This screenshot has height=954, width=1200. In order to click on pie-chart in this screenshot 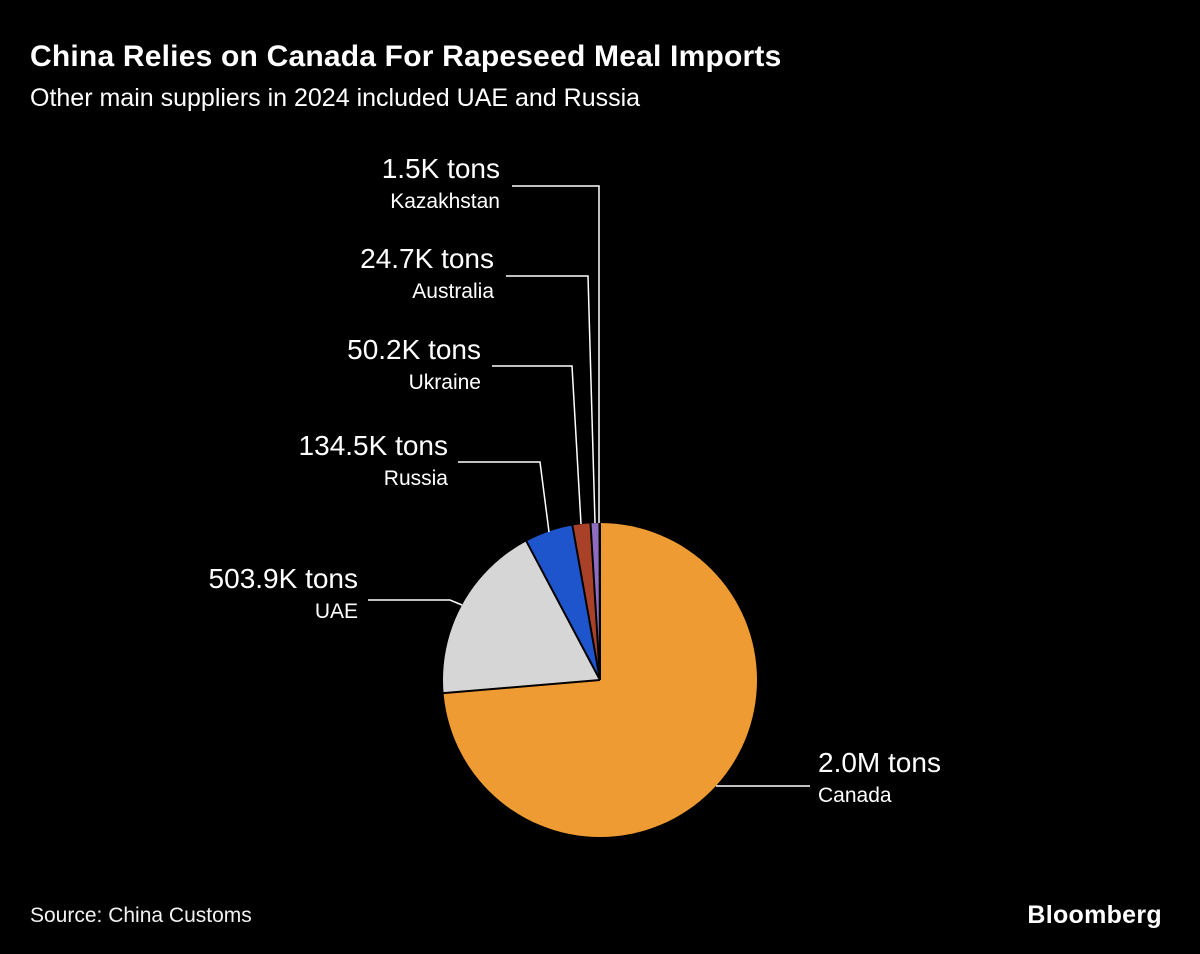, I will do `click(600, 680)`.